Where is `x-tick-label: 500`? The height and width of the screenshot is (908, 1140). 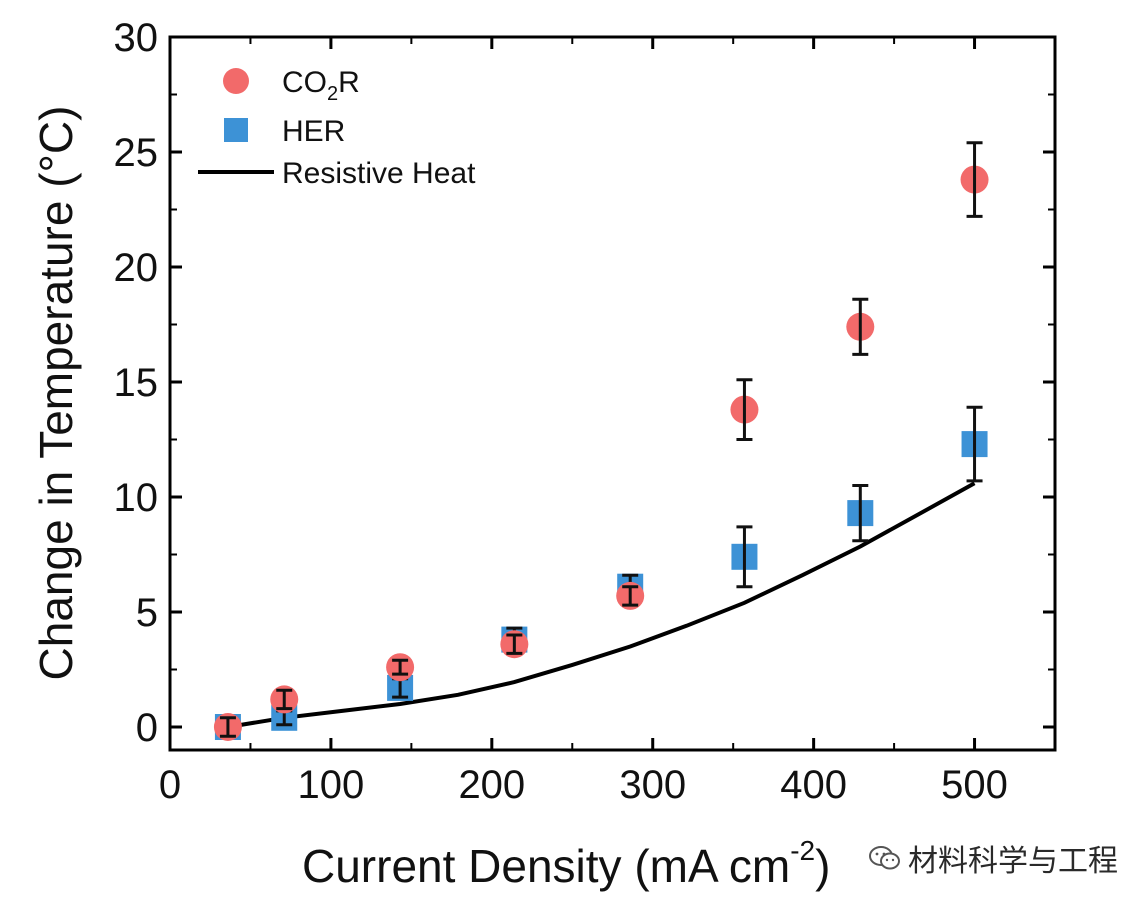 x-tick-label: 500 is located at coordinates (974, 785).